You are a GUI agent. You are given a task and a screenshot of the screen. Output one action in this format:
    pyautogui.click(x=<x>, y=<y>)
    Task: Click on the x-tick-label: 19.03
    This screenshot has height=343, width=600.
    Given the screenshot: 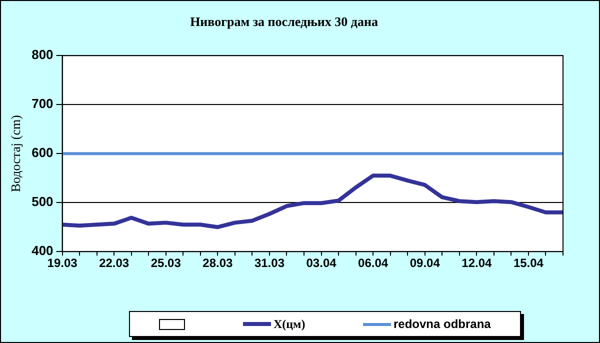 What is the action you would take?
    pyautogui.click(x=62, y=263)
    